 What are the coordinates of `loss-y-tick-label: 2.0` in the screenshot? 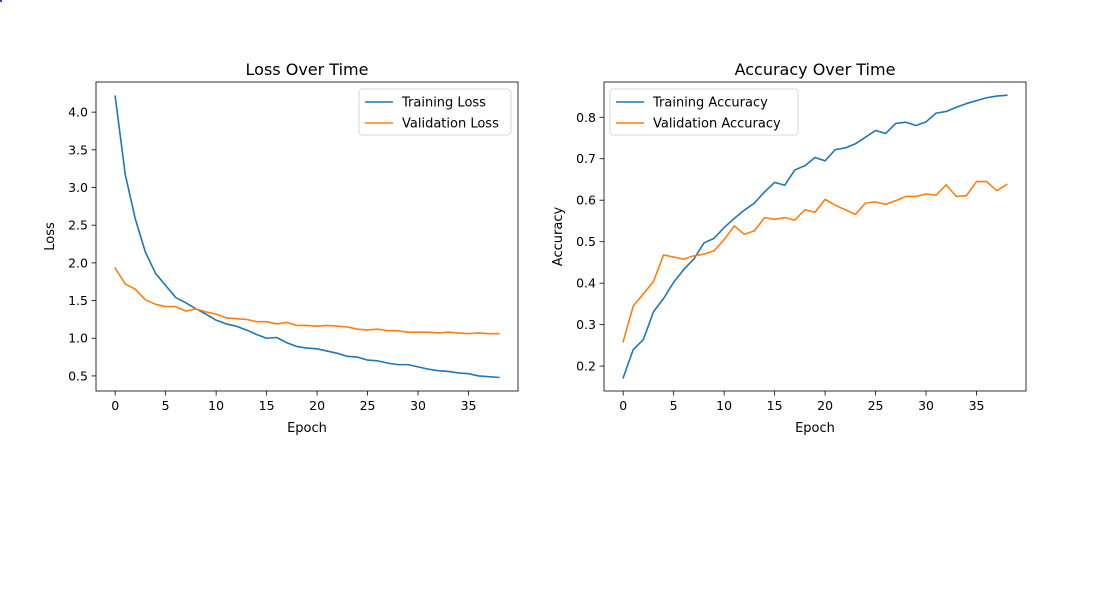 It's located at (78, 262).